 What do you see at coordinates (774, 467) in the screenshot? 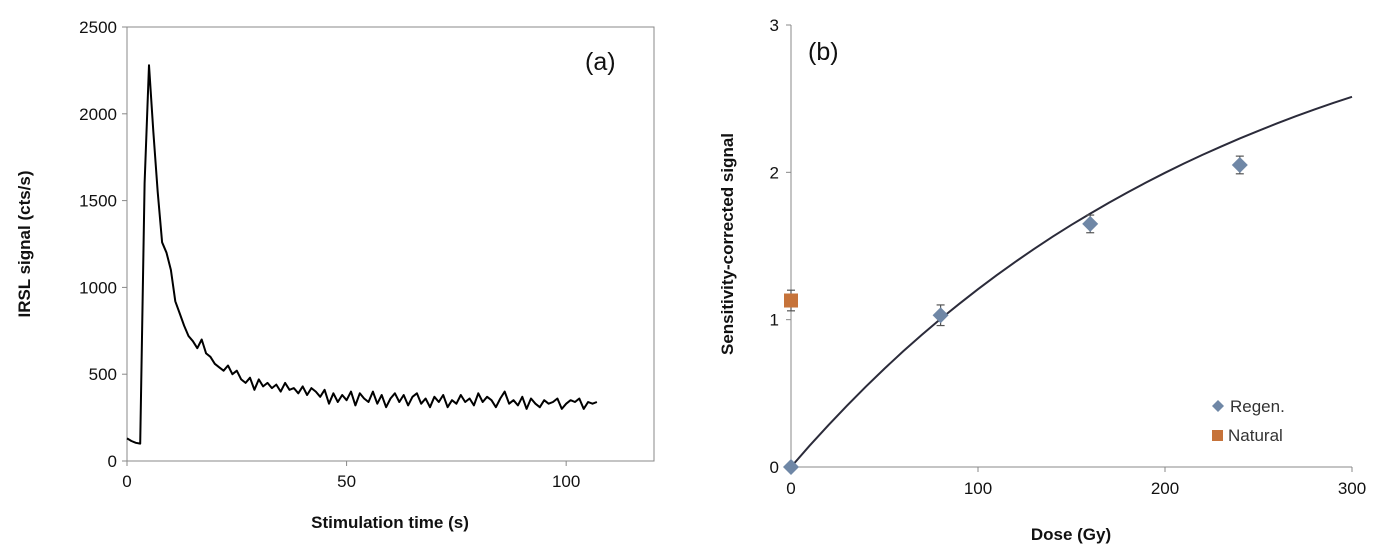
I see `panel-b-y-tick-label: 0` at bounding box center [774, 467].